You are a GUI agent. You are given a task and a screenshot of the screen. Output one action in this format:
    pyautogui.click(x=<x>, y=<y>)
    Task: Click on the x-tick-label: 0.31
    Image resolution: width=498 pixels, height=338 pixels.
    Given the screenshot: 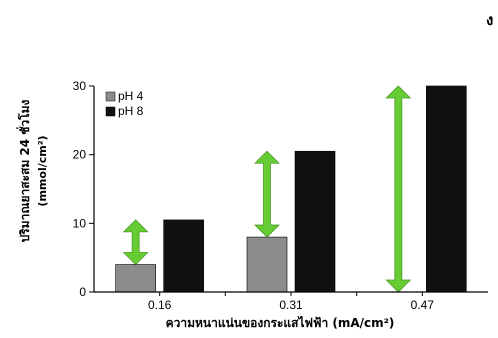 What is the action you would take?
    pyautogui.click(x=291, y=305)
    